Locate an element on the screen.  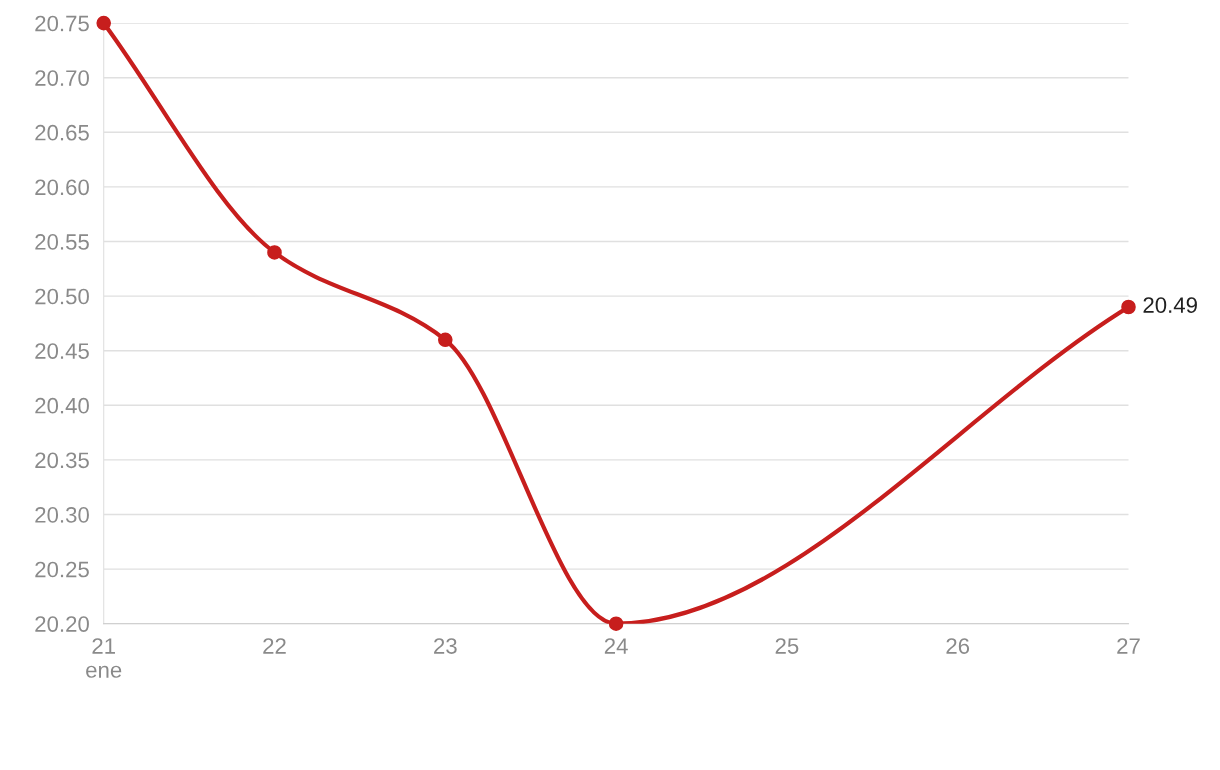
y-tick-label: 20.50 is located at coordinates (62, 296).